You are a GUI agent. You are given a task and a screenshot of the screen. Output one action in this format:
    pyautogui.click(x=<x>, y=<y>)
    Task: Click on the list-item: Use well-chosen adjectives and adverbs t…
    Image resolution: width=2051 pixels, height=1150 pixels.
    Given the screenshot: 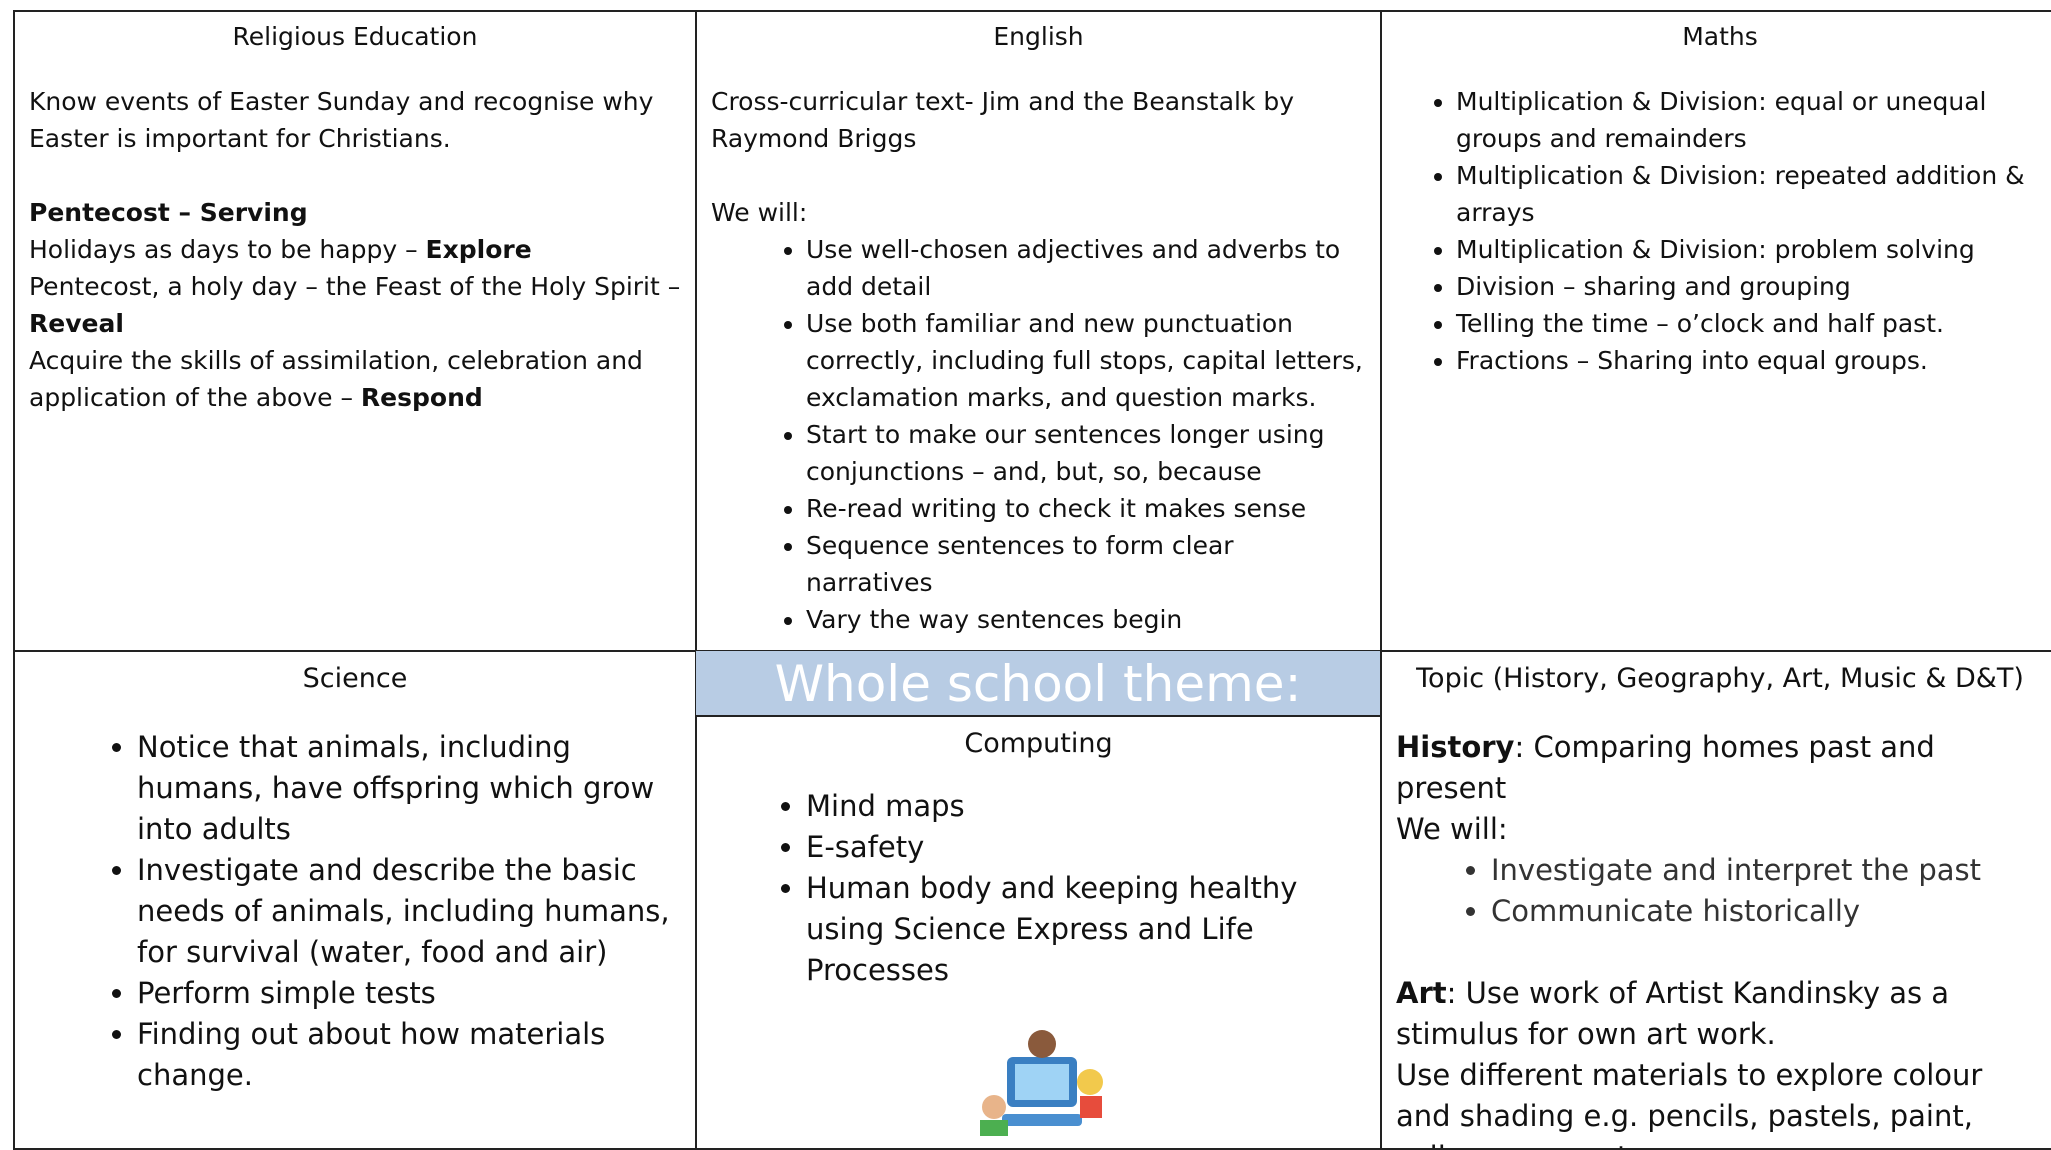 What is the action you would take?
    pyautogui.click(x=1086, y=268)
    